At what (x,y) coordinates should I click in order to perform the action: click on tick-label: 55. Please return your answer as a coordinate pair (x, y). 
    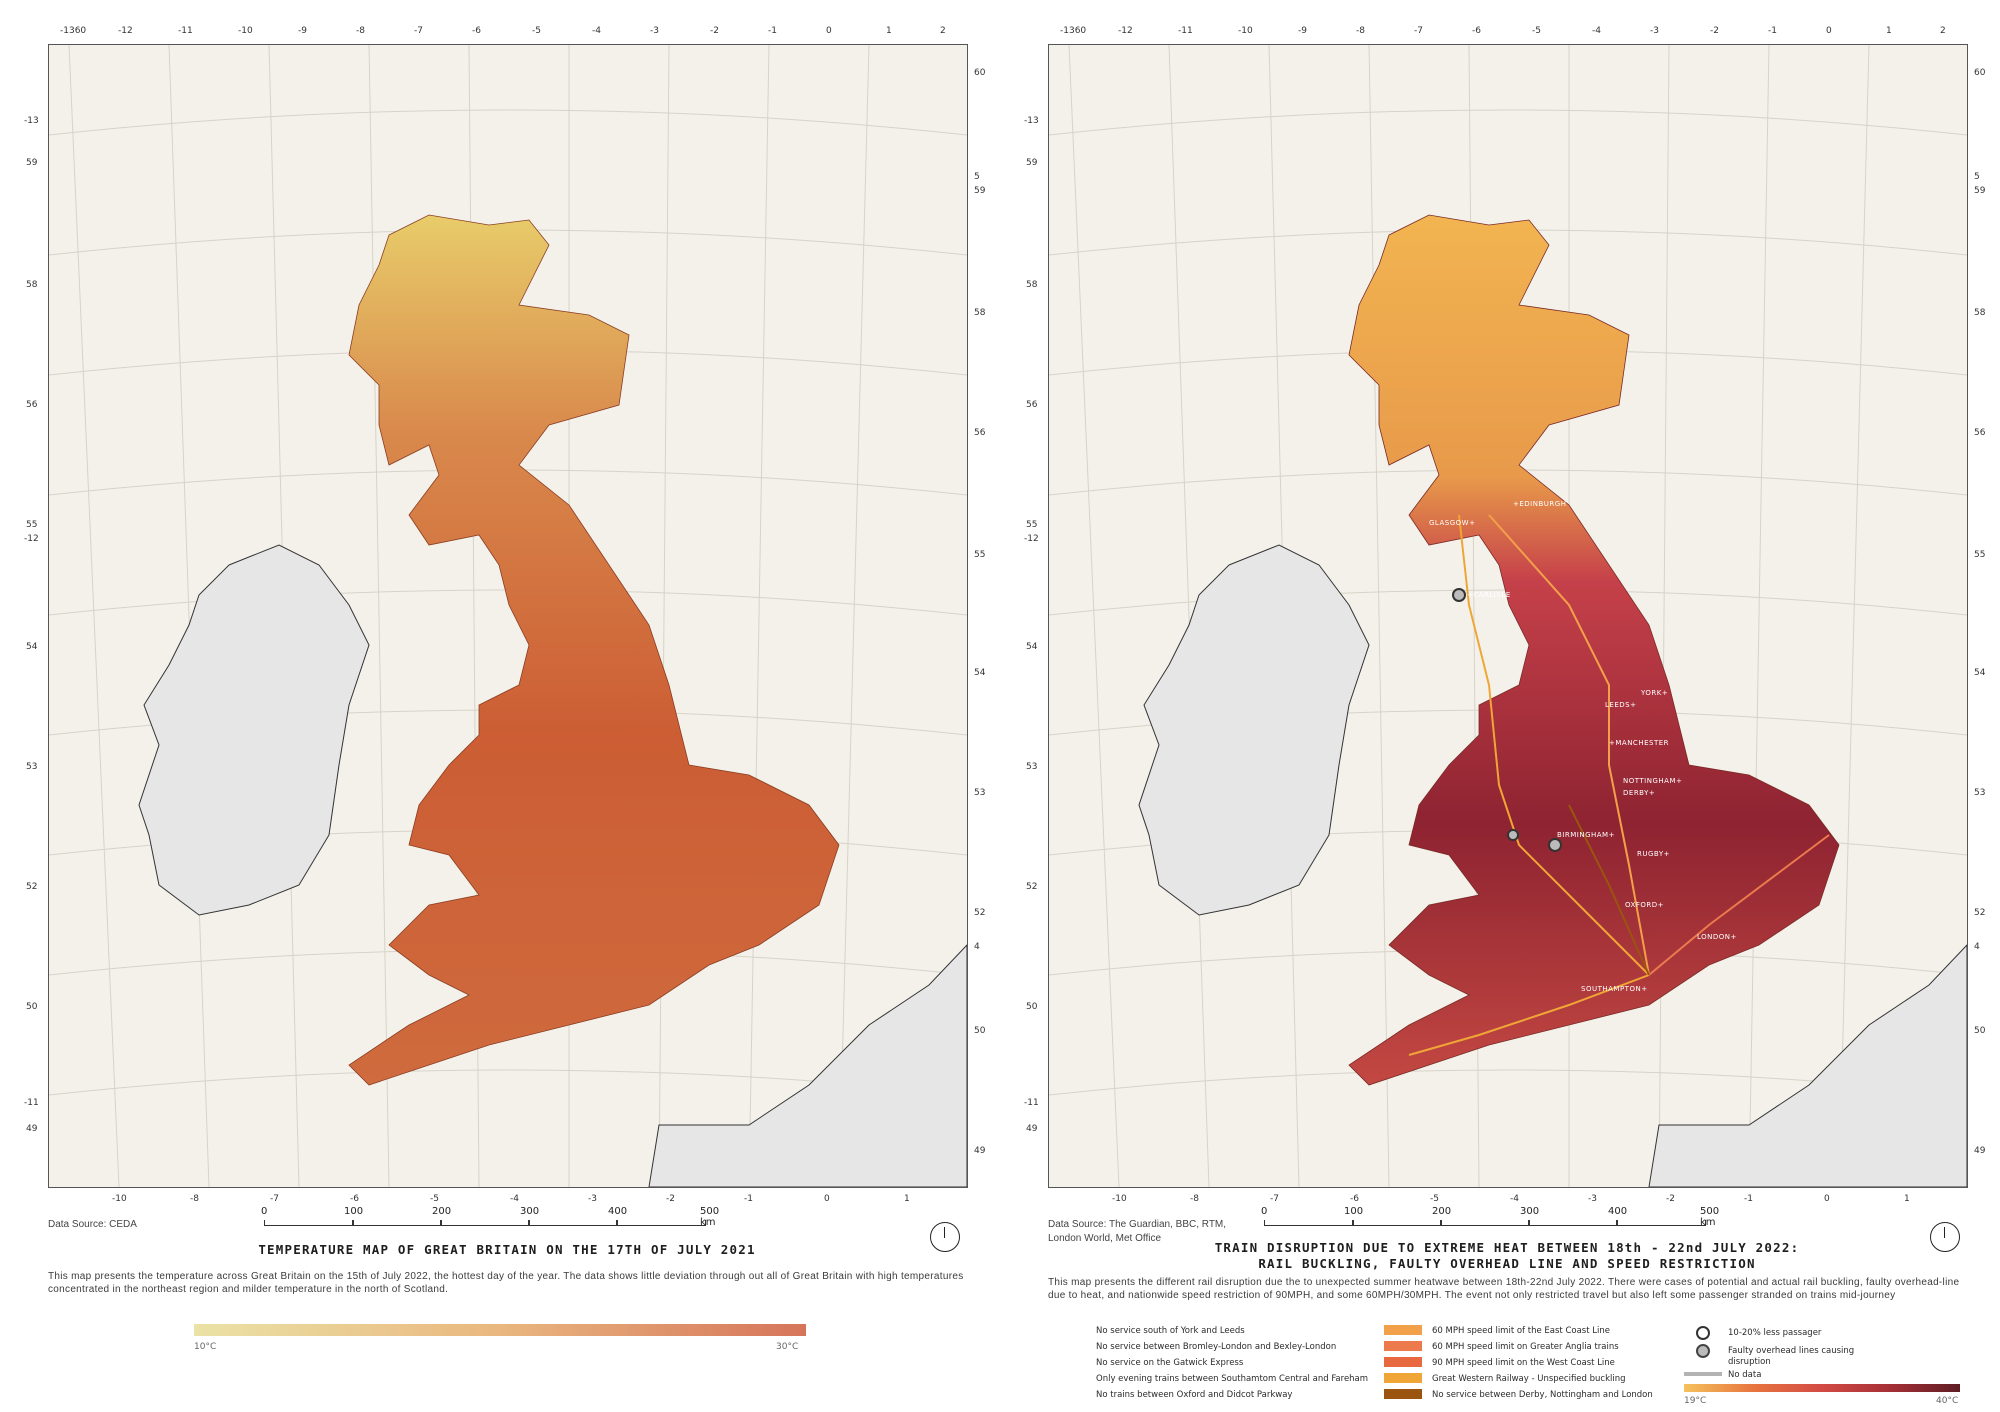
    Looking at the image, I should click on (32, 525).